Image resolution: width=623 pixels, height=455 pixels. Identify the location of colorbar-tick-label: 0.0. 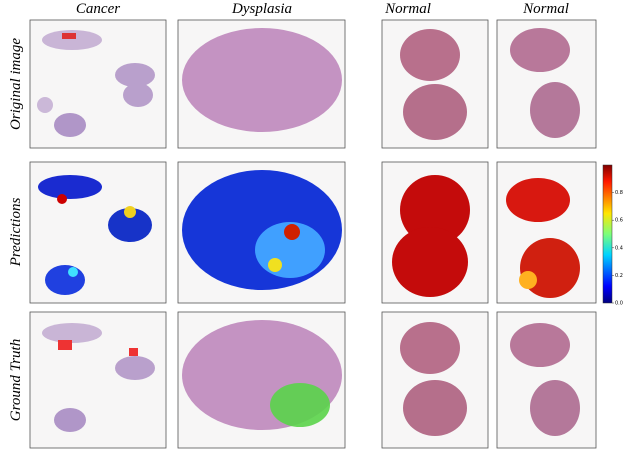
(619, 304).